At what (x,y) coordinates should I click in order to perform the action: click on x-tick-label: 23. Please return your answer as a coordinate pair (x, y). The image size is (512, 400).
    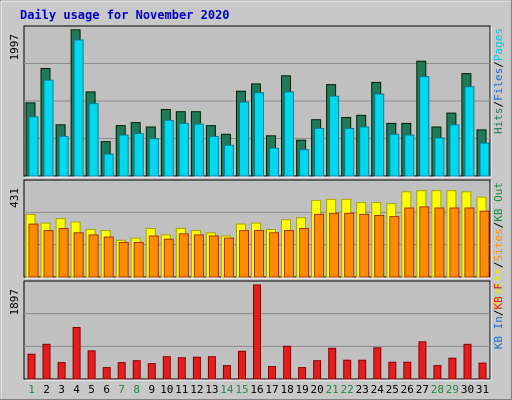
    Looking at the image, I should click on (362, 389).